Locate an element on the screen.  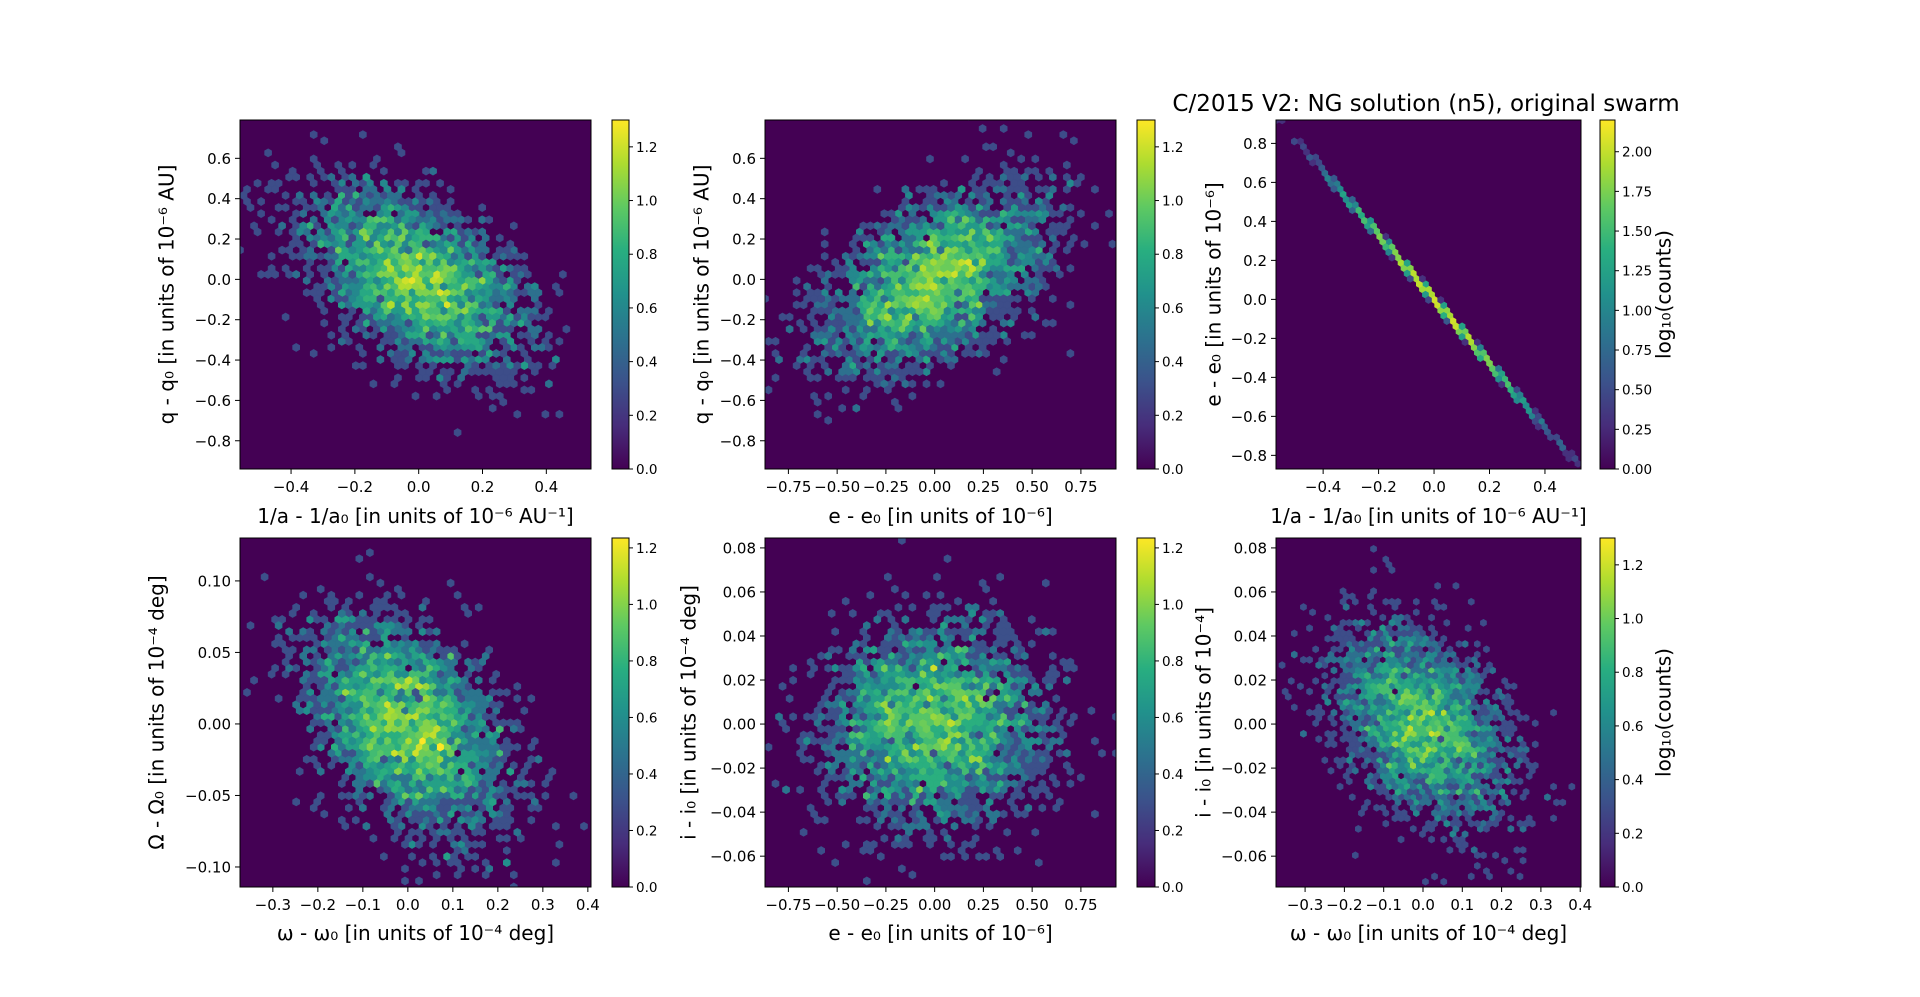
hexbin-cells is located at coordinates (1427, 715).